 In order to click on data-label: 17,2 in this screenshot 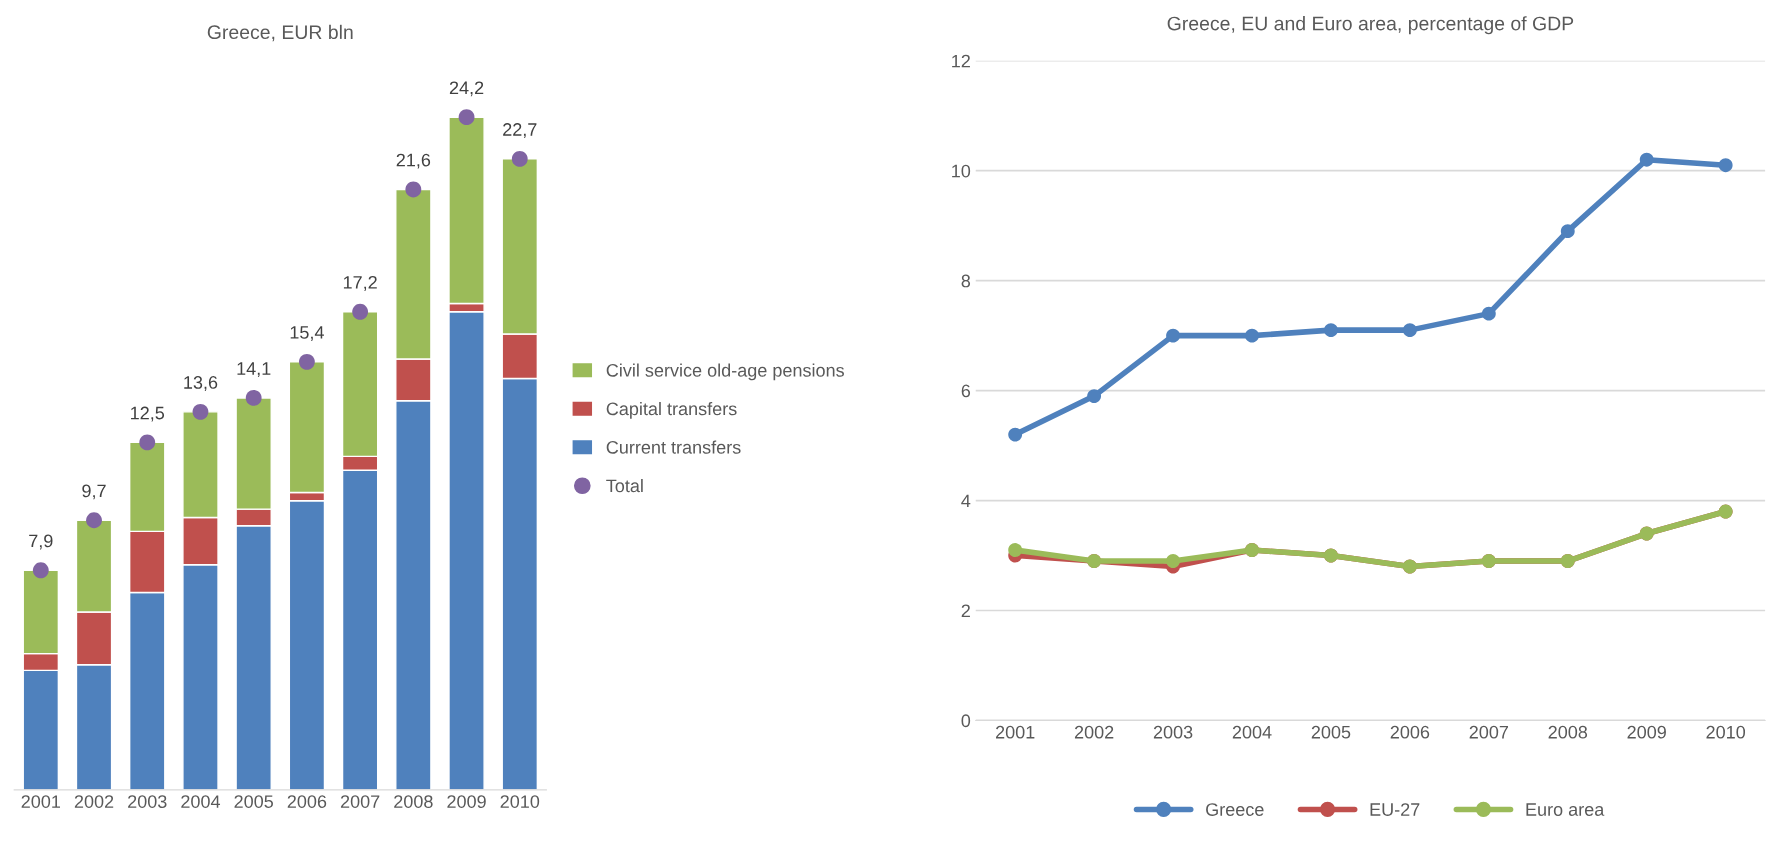, I will do `click(360, 283)`.